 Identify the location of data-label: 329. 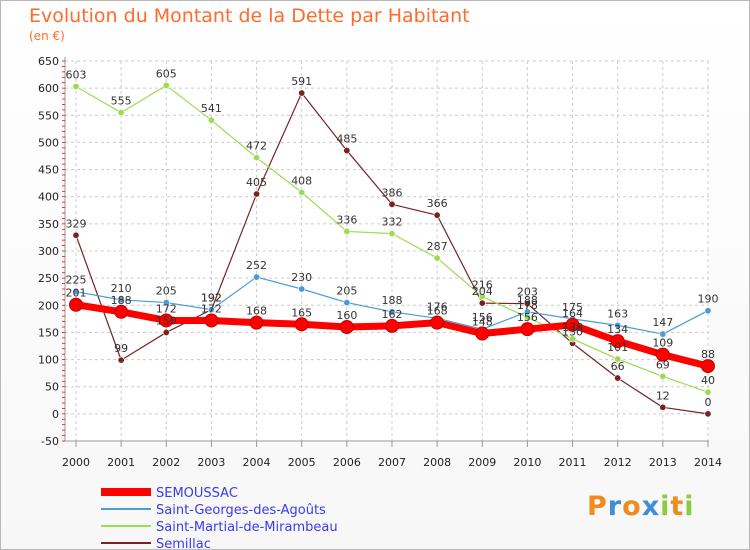
(76, 223).